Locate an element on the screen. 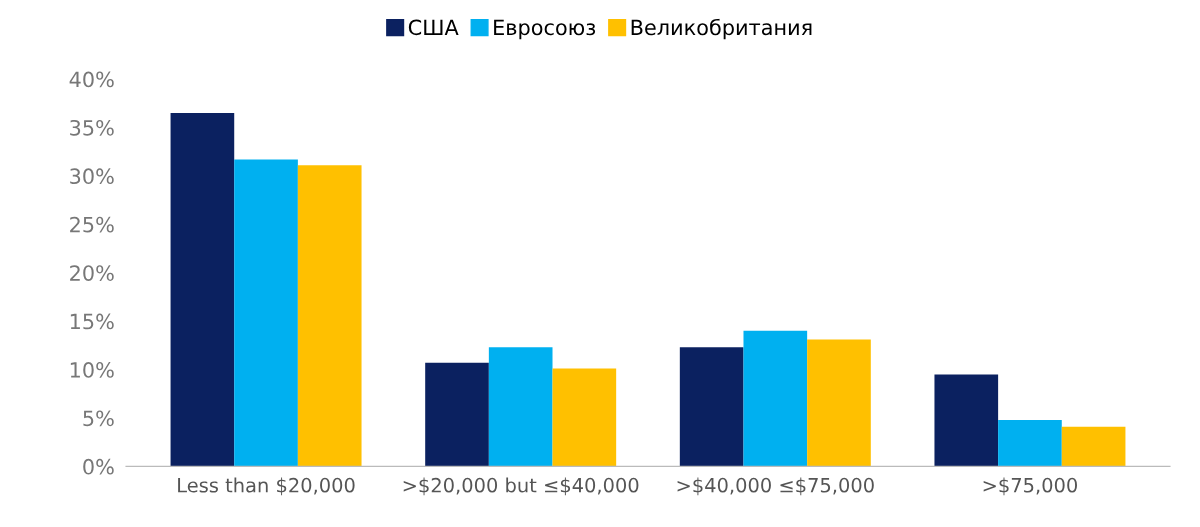  y-tick-label: 35% is located at coordinates (92, 127).